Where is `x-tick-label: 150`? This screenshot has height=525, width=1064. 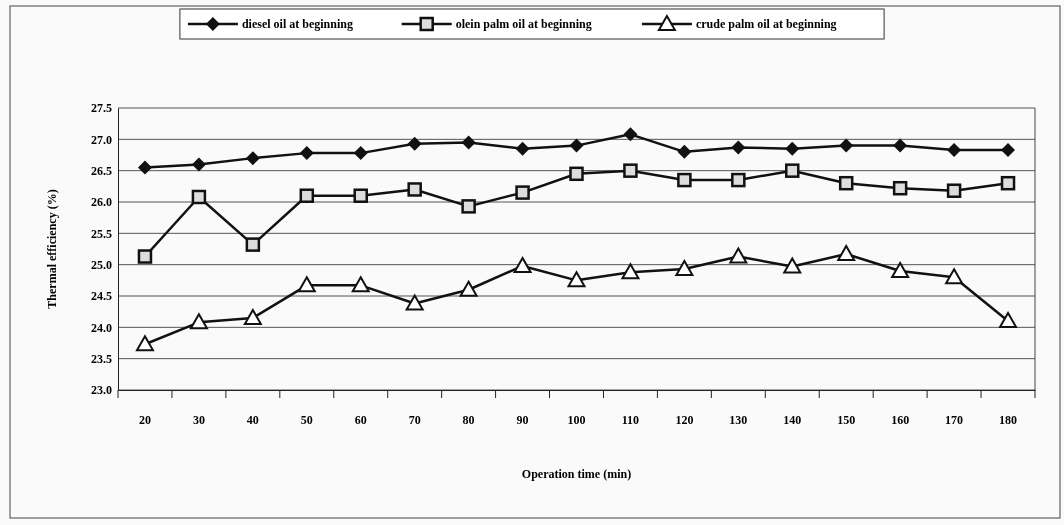 x-tick-label: 150 is located at coordinates (846, 420).